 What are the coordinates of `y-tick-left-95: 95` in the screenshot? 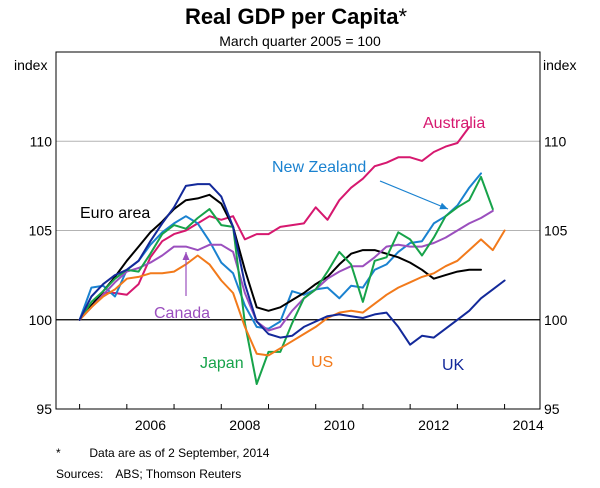 It's located at (44, 409).